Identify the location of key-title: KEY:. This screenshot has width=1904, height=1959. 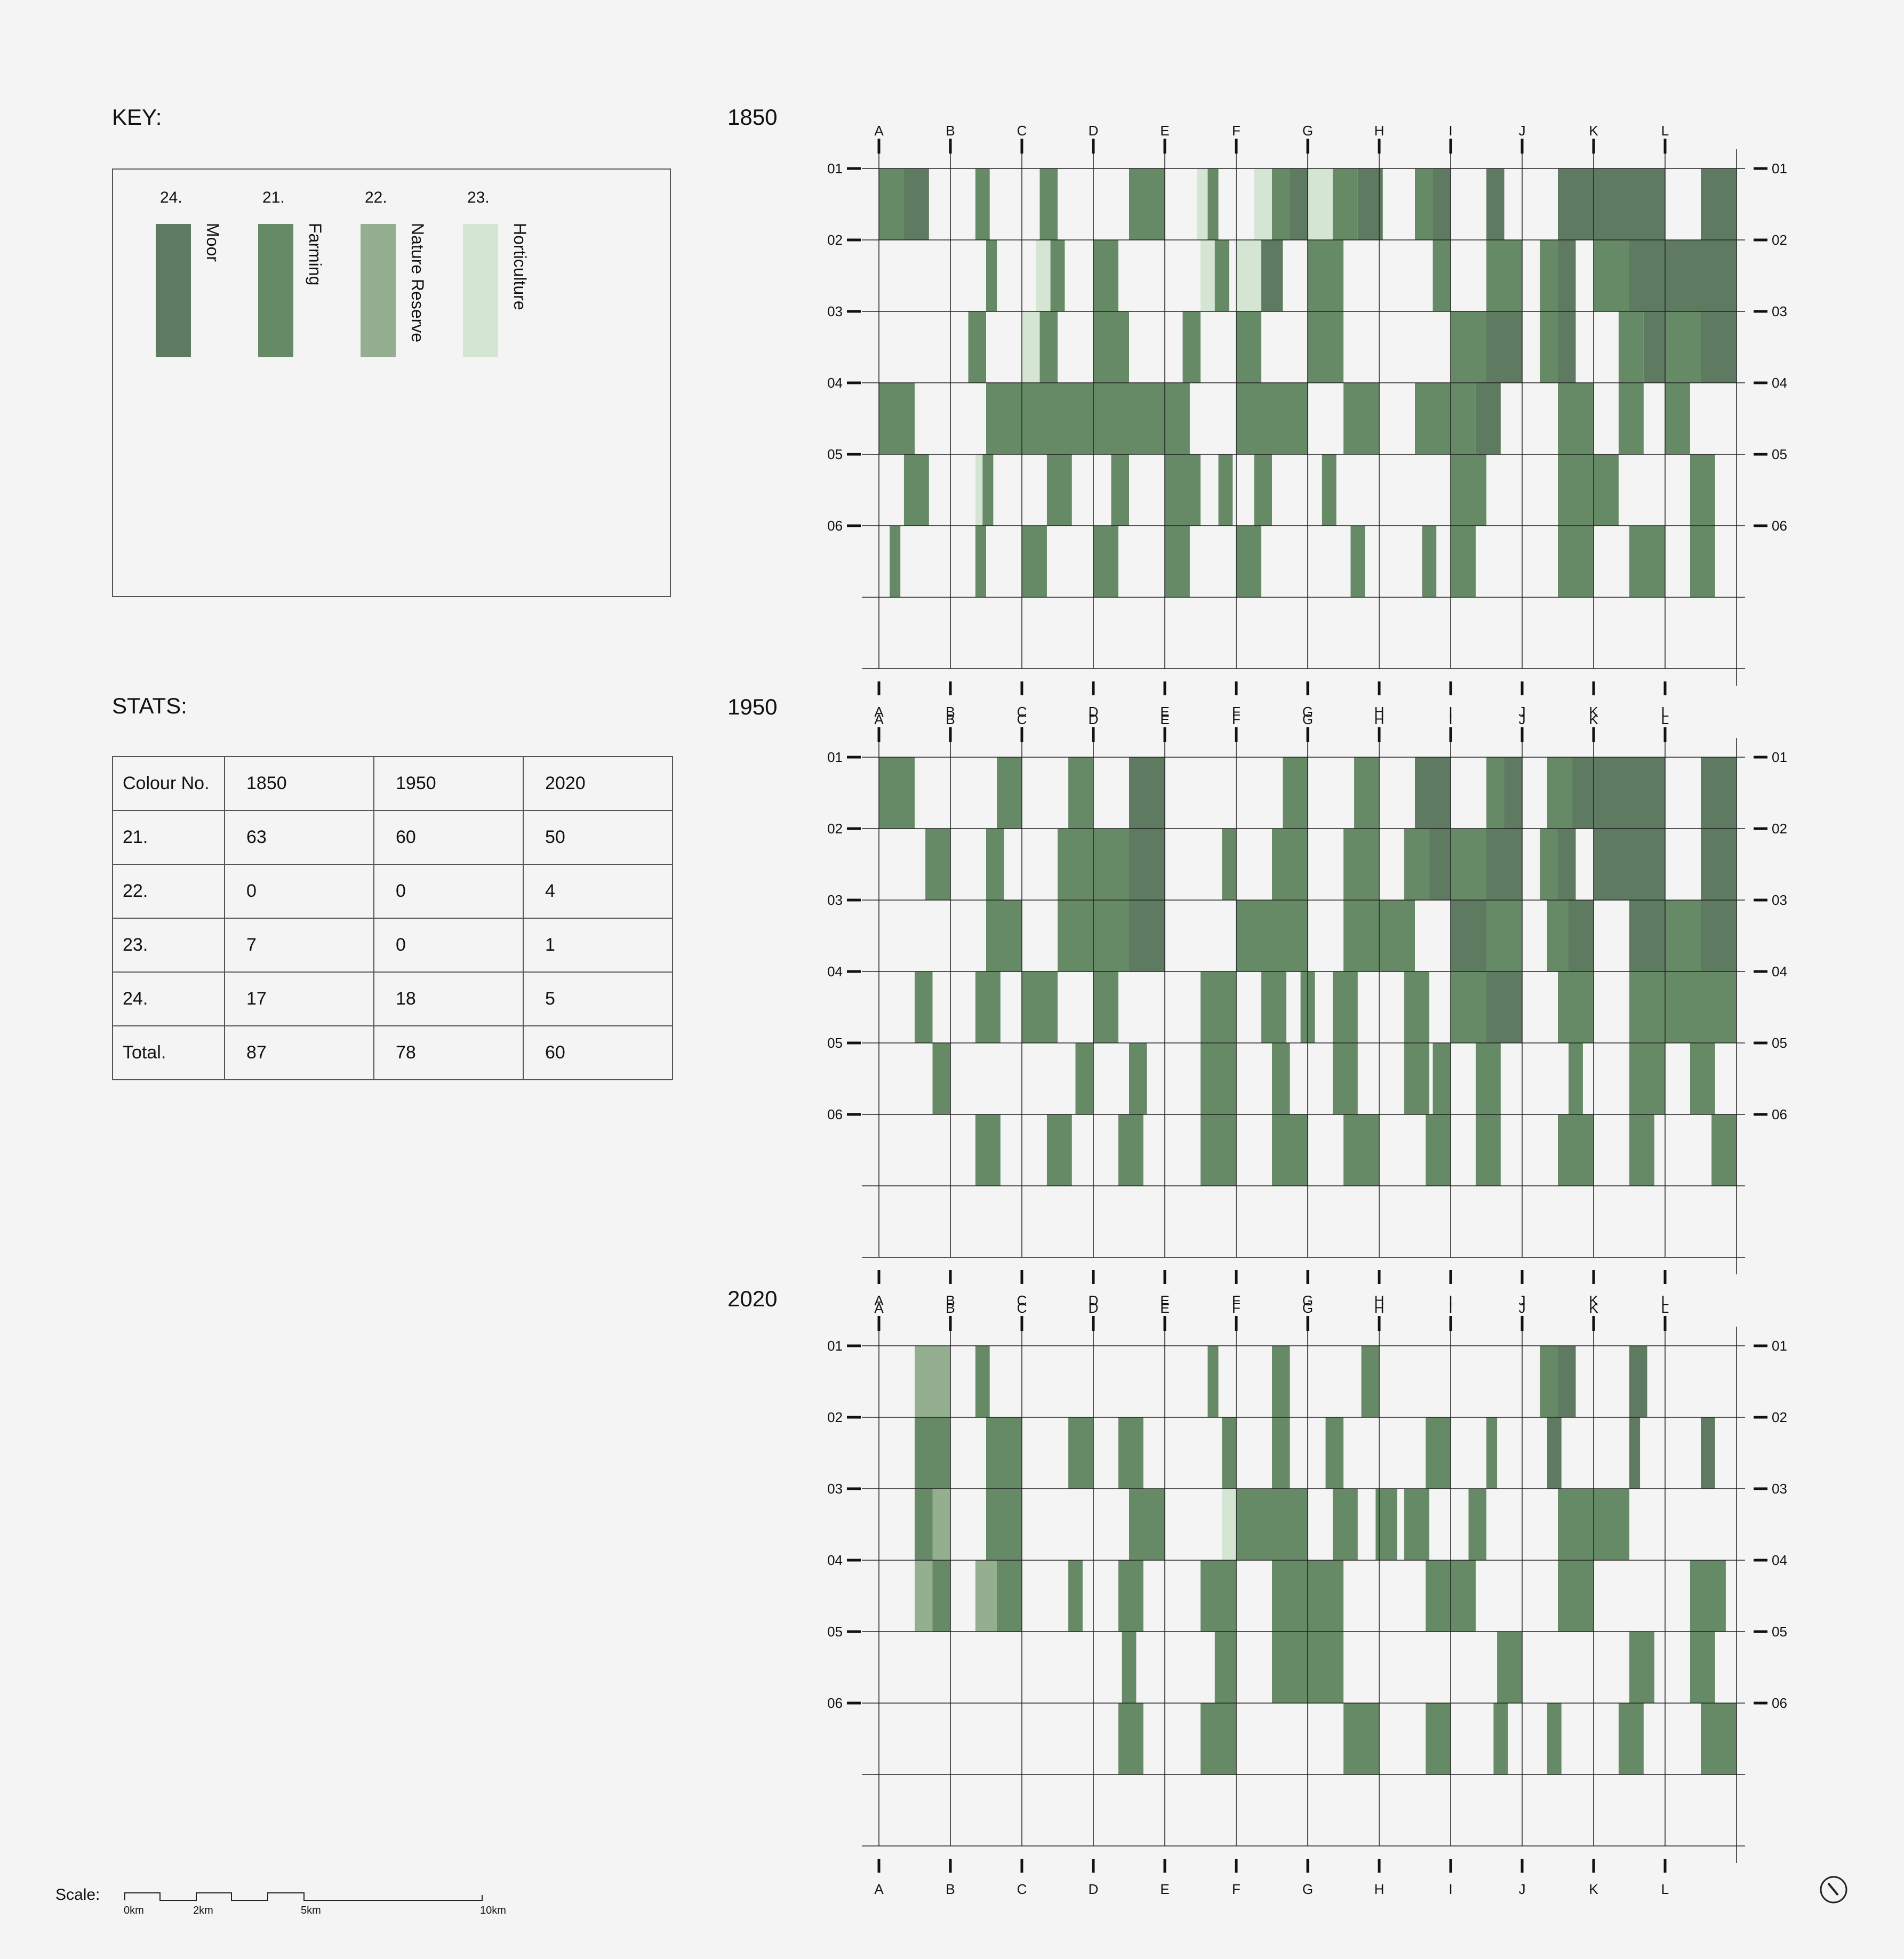
(137, 117).